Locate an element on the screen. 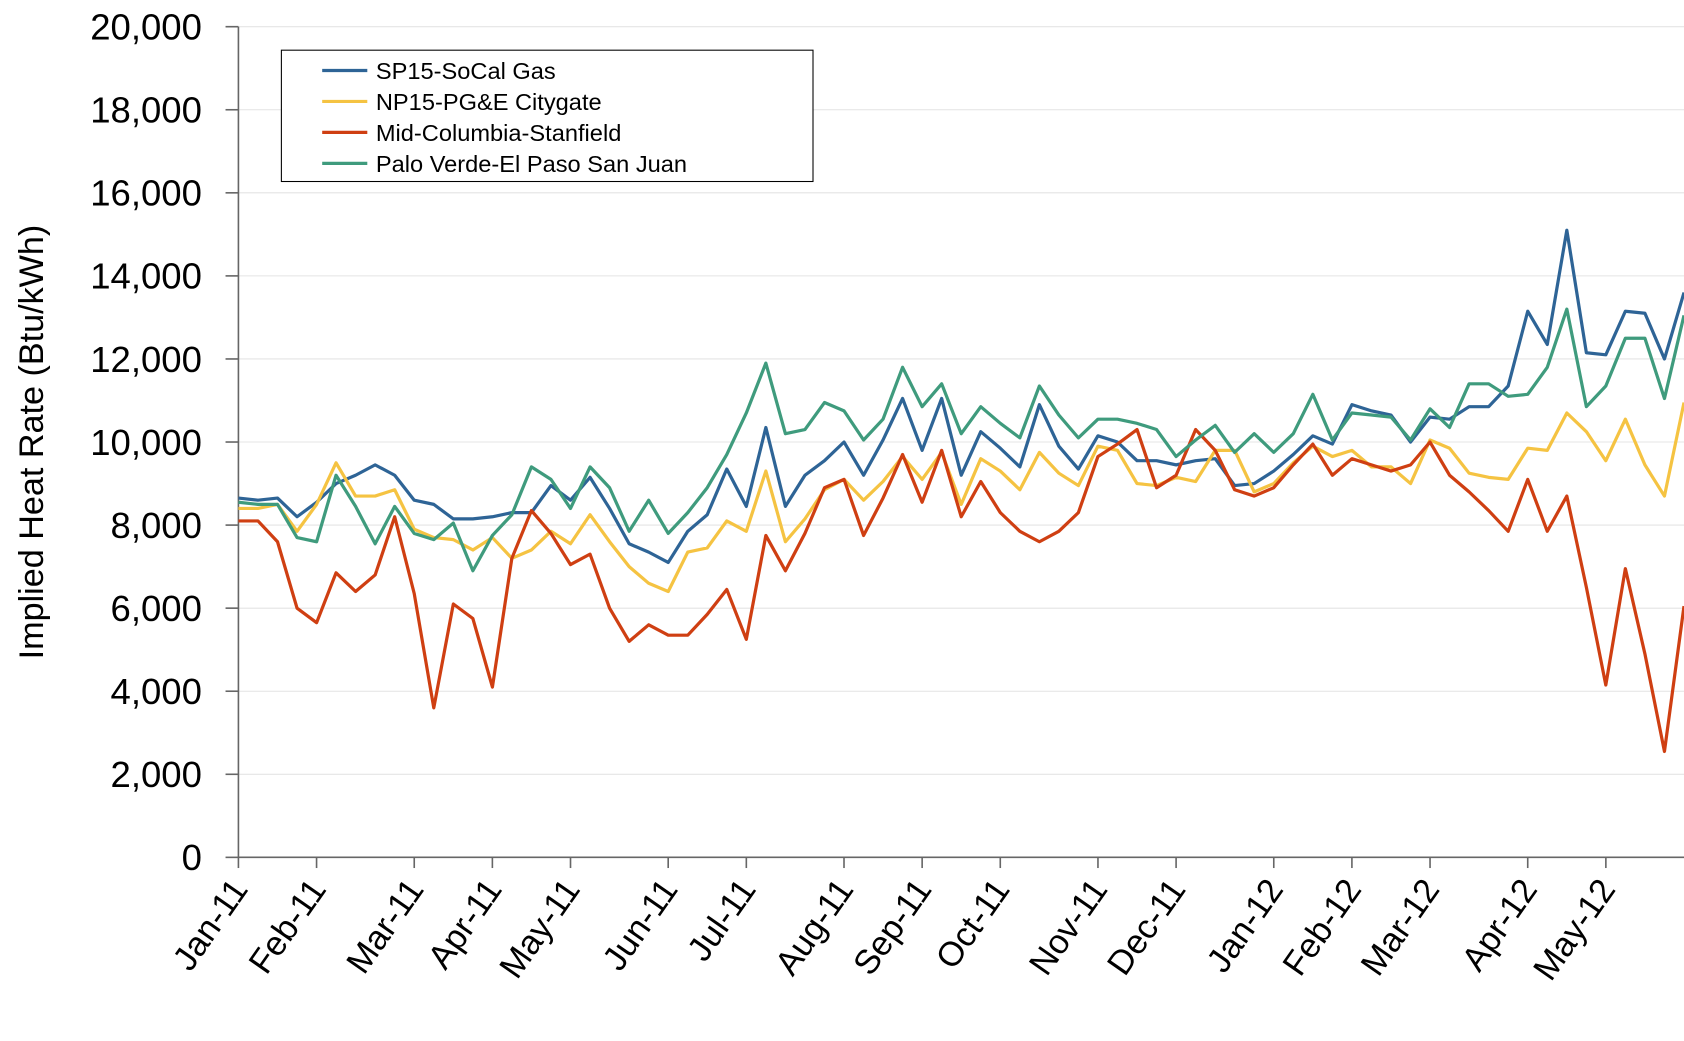  x-tick-label: Feb-11 is located at coordinates (288, 926).